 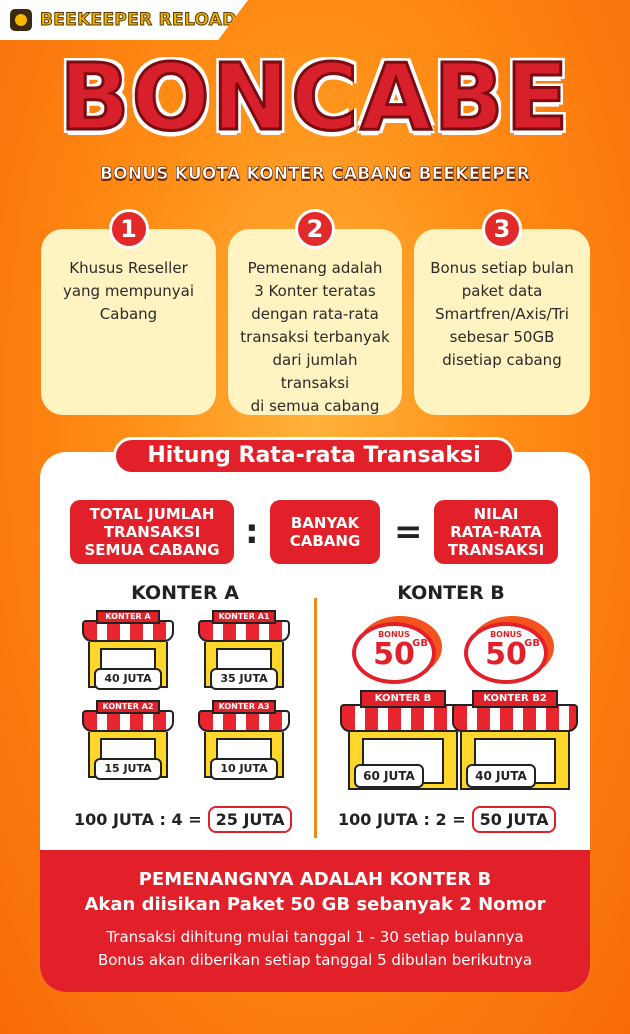 I want to click on store-konter-a1: KONTER A1 35 JUTA, so click(x=244, y=652).